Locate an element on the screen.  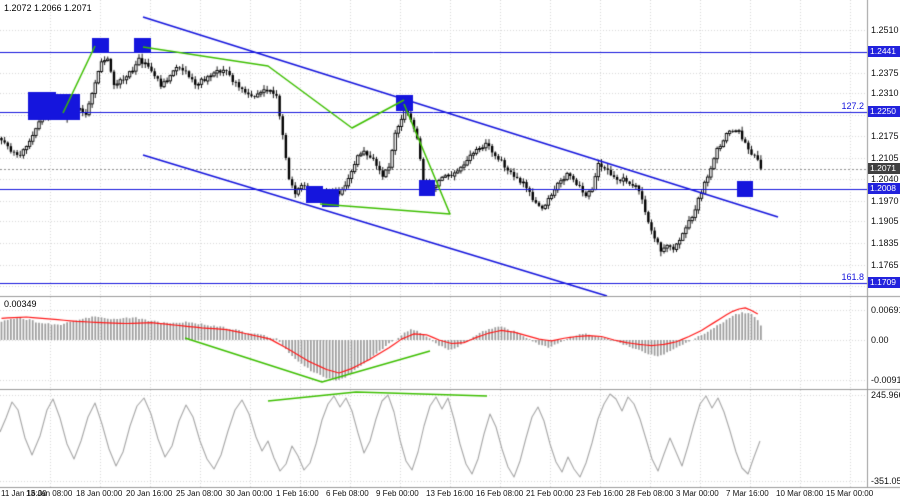
time-axis-label: 21 Feb 00:00 is located at coordinates (550, 493).